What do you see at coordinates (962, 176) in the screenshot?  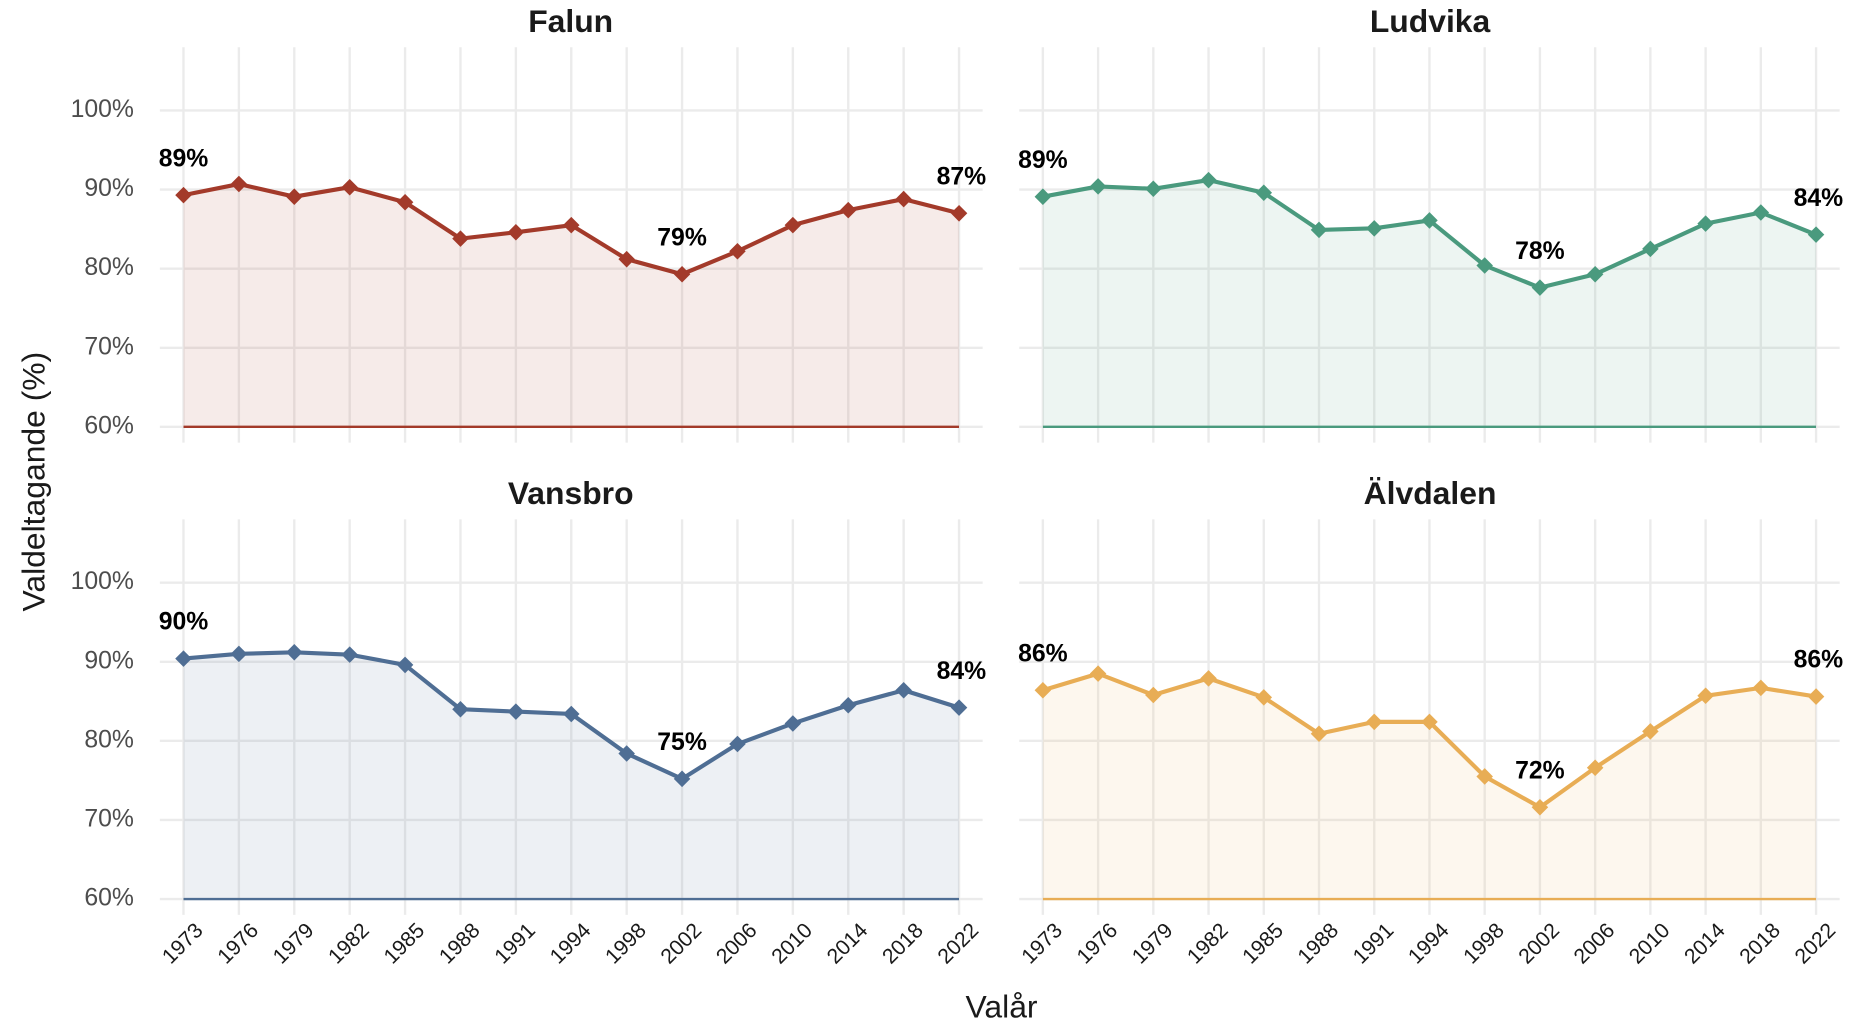 I see `data-label: 87%` at bounding box center [962, 176].